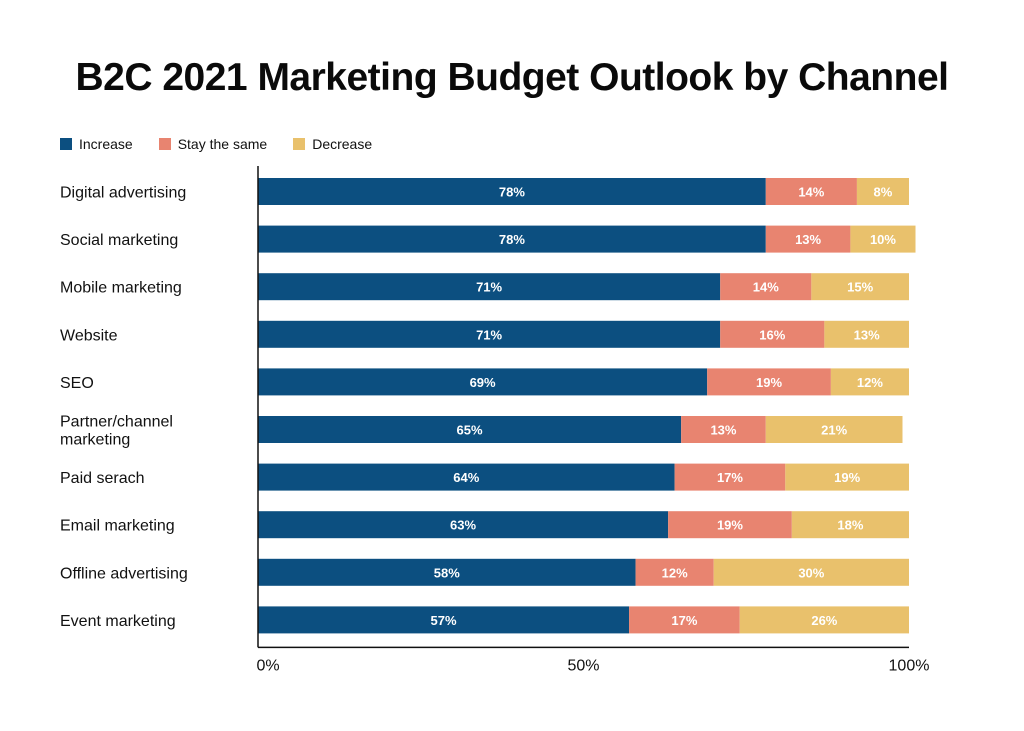 The image size is (1024, 731). Describe the element at coordinates (121, 288) in the screenshot. I see `category-label-mobile-marketing: Mobile marketing` at that location.